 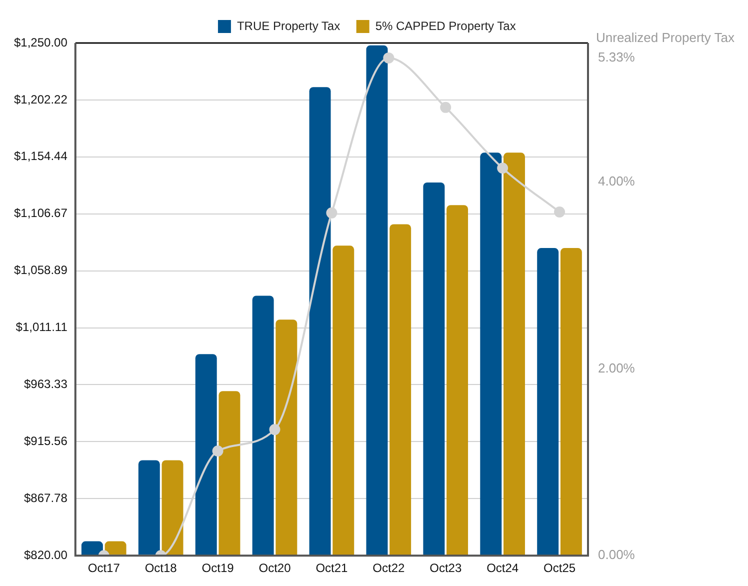 I want to click on legend-label: 5% CAPPED Property Tax, so click(x=445, y=25).